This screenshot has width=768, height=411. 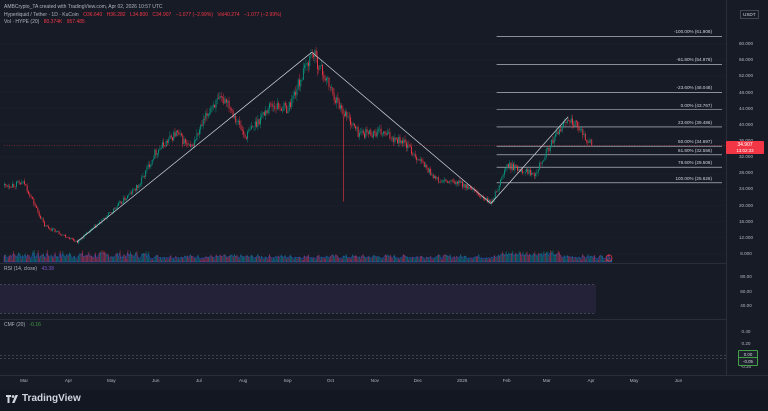 What do you see at coordinates (15, 325) in the screenshot?
I see `cmf-label: CMF (20)` at bounding box center [15, 325].